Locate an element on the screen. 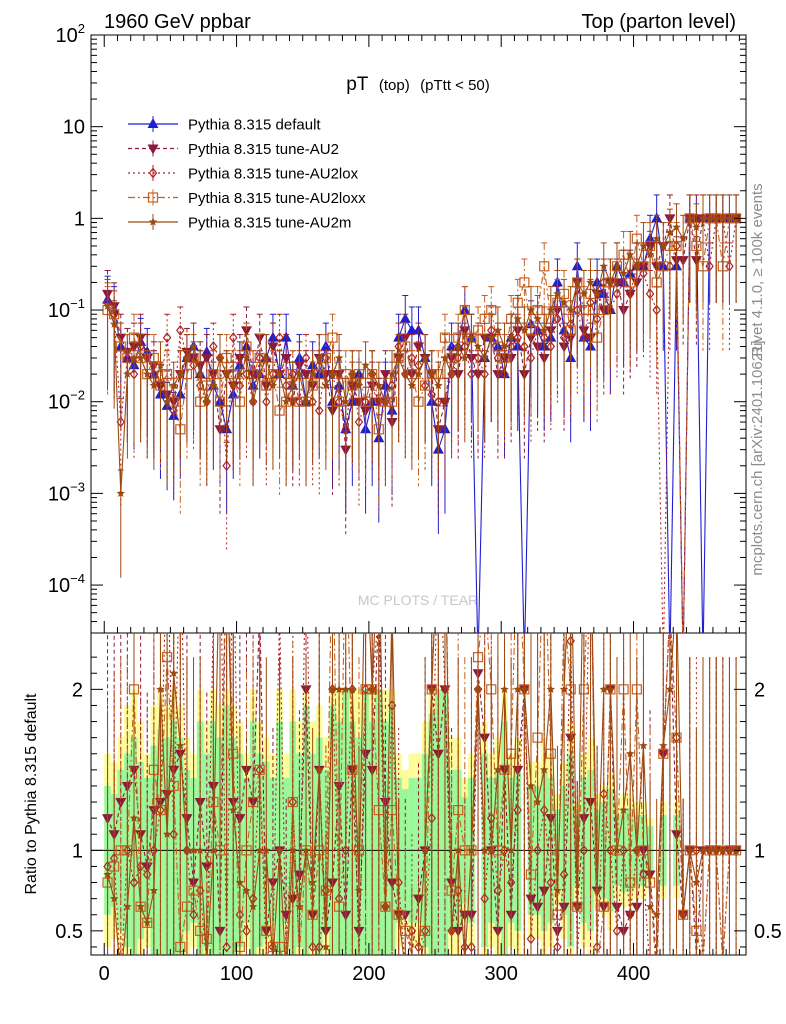 This screenshot has height=1024, width=786. y-tick-label: 10⁻² is located at coordinates (66, 401).